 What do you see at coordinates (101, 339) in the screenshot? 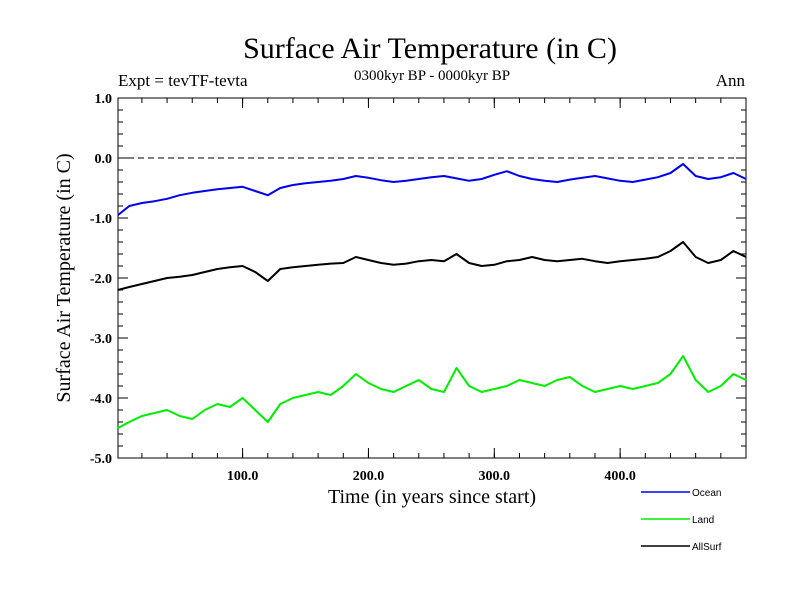
I see `y-tick-label: -3.0` at bounding box center [101, 339].